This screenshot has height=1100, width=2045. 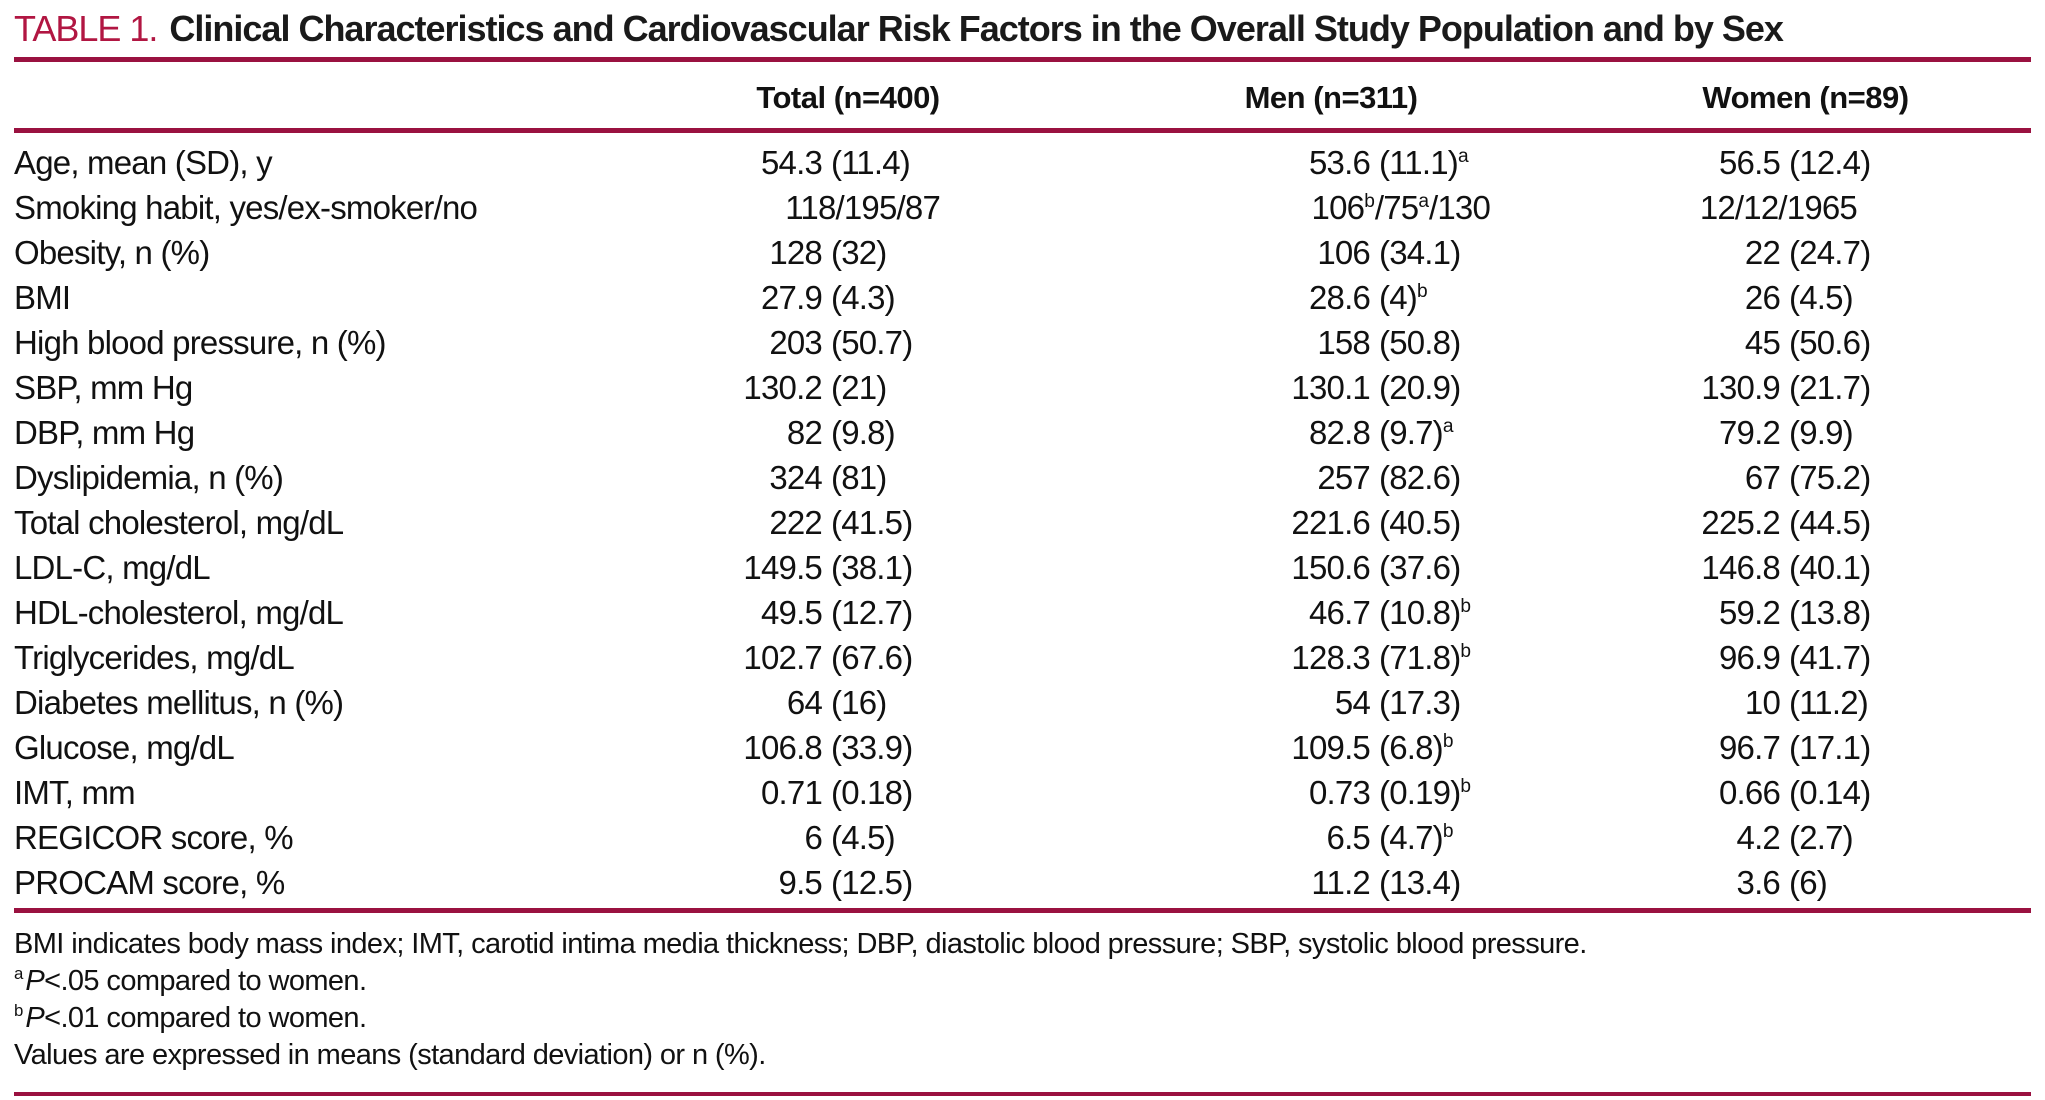 I want to click on value-mean: 46.7, so click(x=1339, y=612).